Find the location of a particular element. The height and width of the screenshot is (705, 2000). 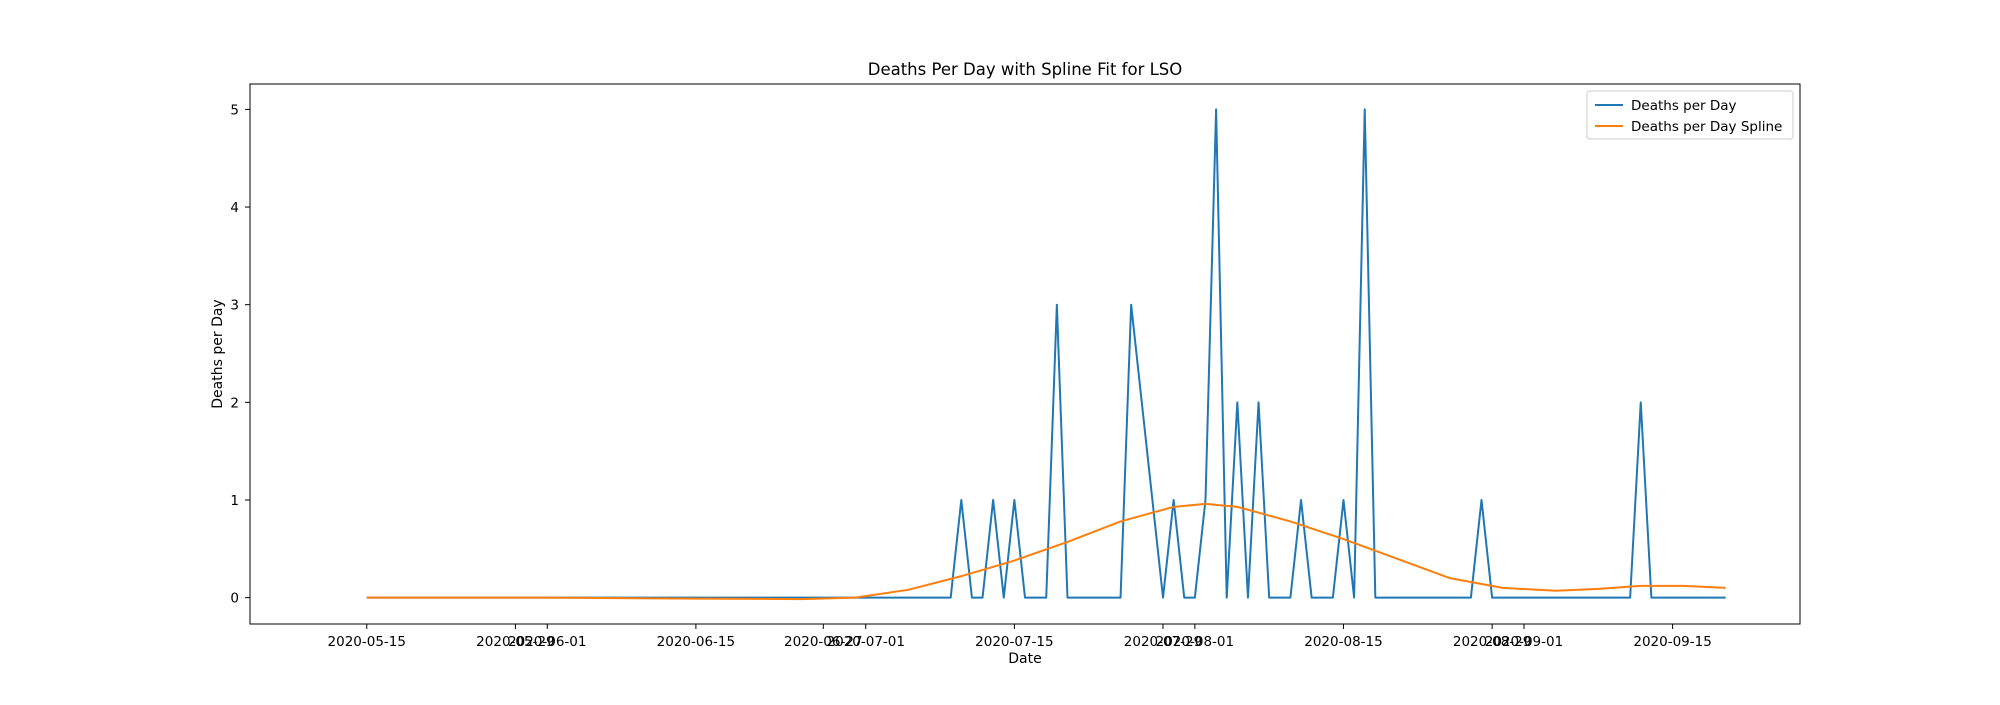

y-axis-label: Deaths per Day is located at coordinates (218, 353).